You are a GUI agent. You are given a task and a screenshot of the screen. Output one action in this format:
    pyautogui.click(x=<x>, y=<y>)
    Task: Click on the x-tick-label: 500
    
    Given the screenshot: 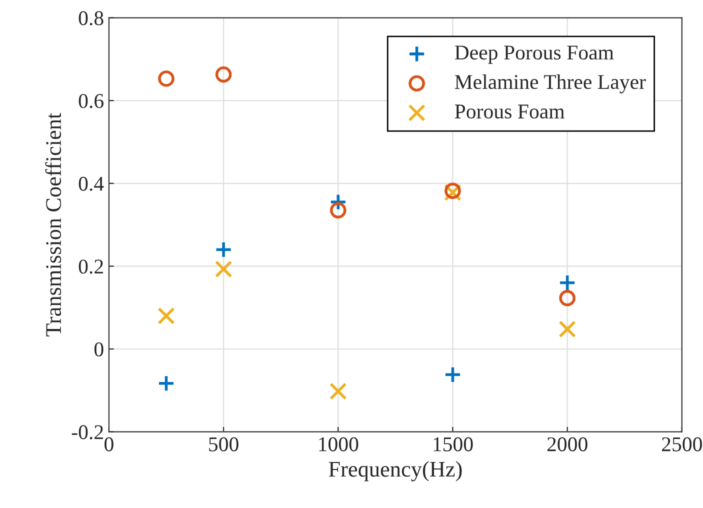 What is the action you would take?
    pyautogui.click(x=223, y=444)
    